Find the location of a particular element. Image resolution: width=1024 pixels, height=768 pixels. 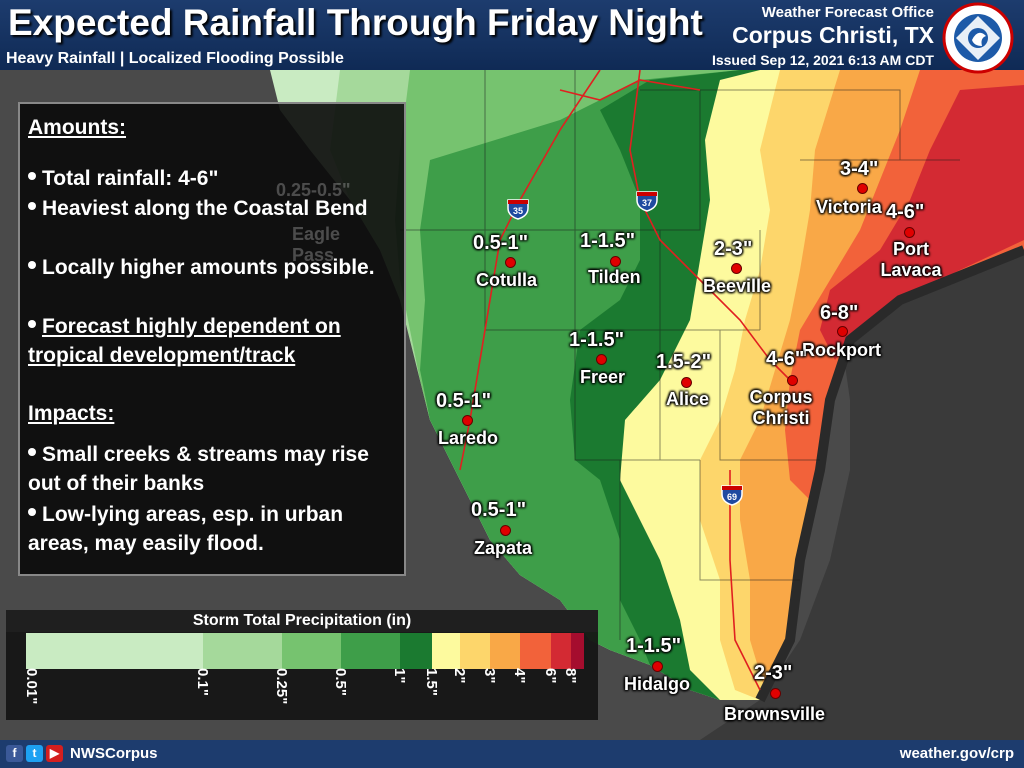

location-name: Port Lavaca is located at coordinates (911, 259).